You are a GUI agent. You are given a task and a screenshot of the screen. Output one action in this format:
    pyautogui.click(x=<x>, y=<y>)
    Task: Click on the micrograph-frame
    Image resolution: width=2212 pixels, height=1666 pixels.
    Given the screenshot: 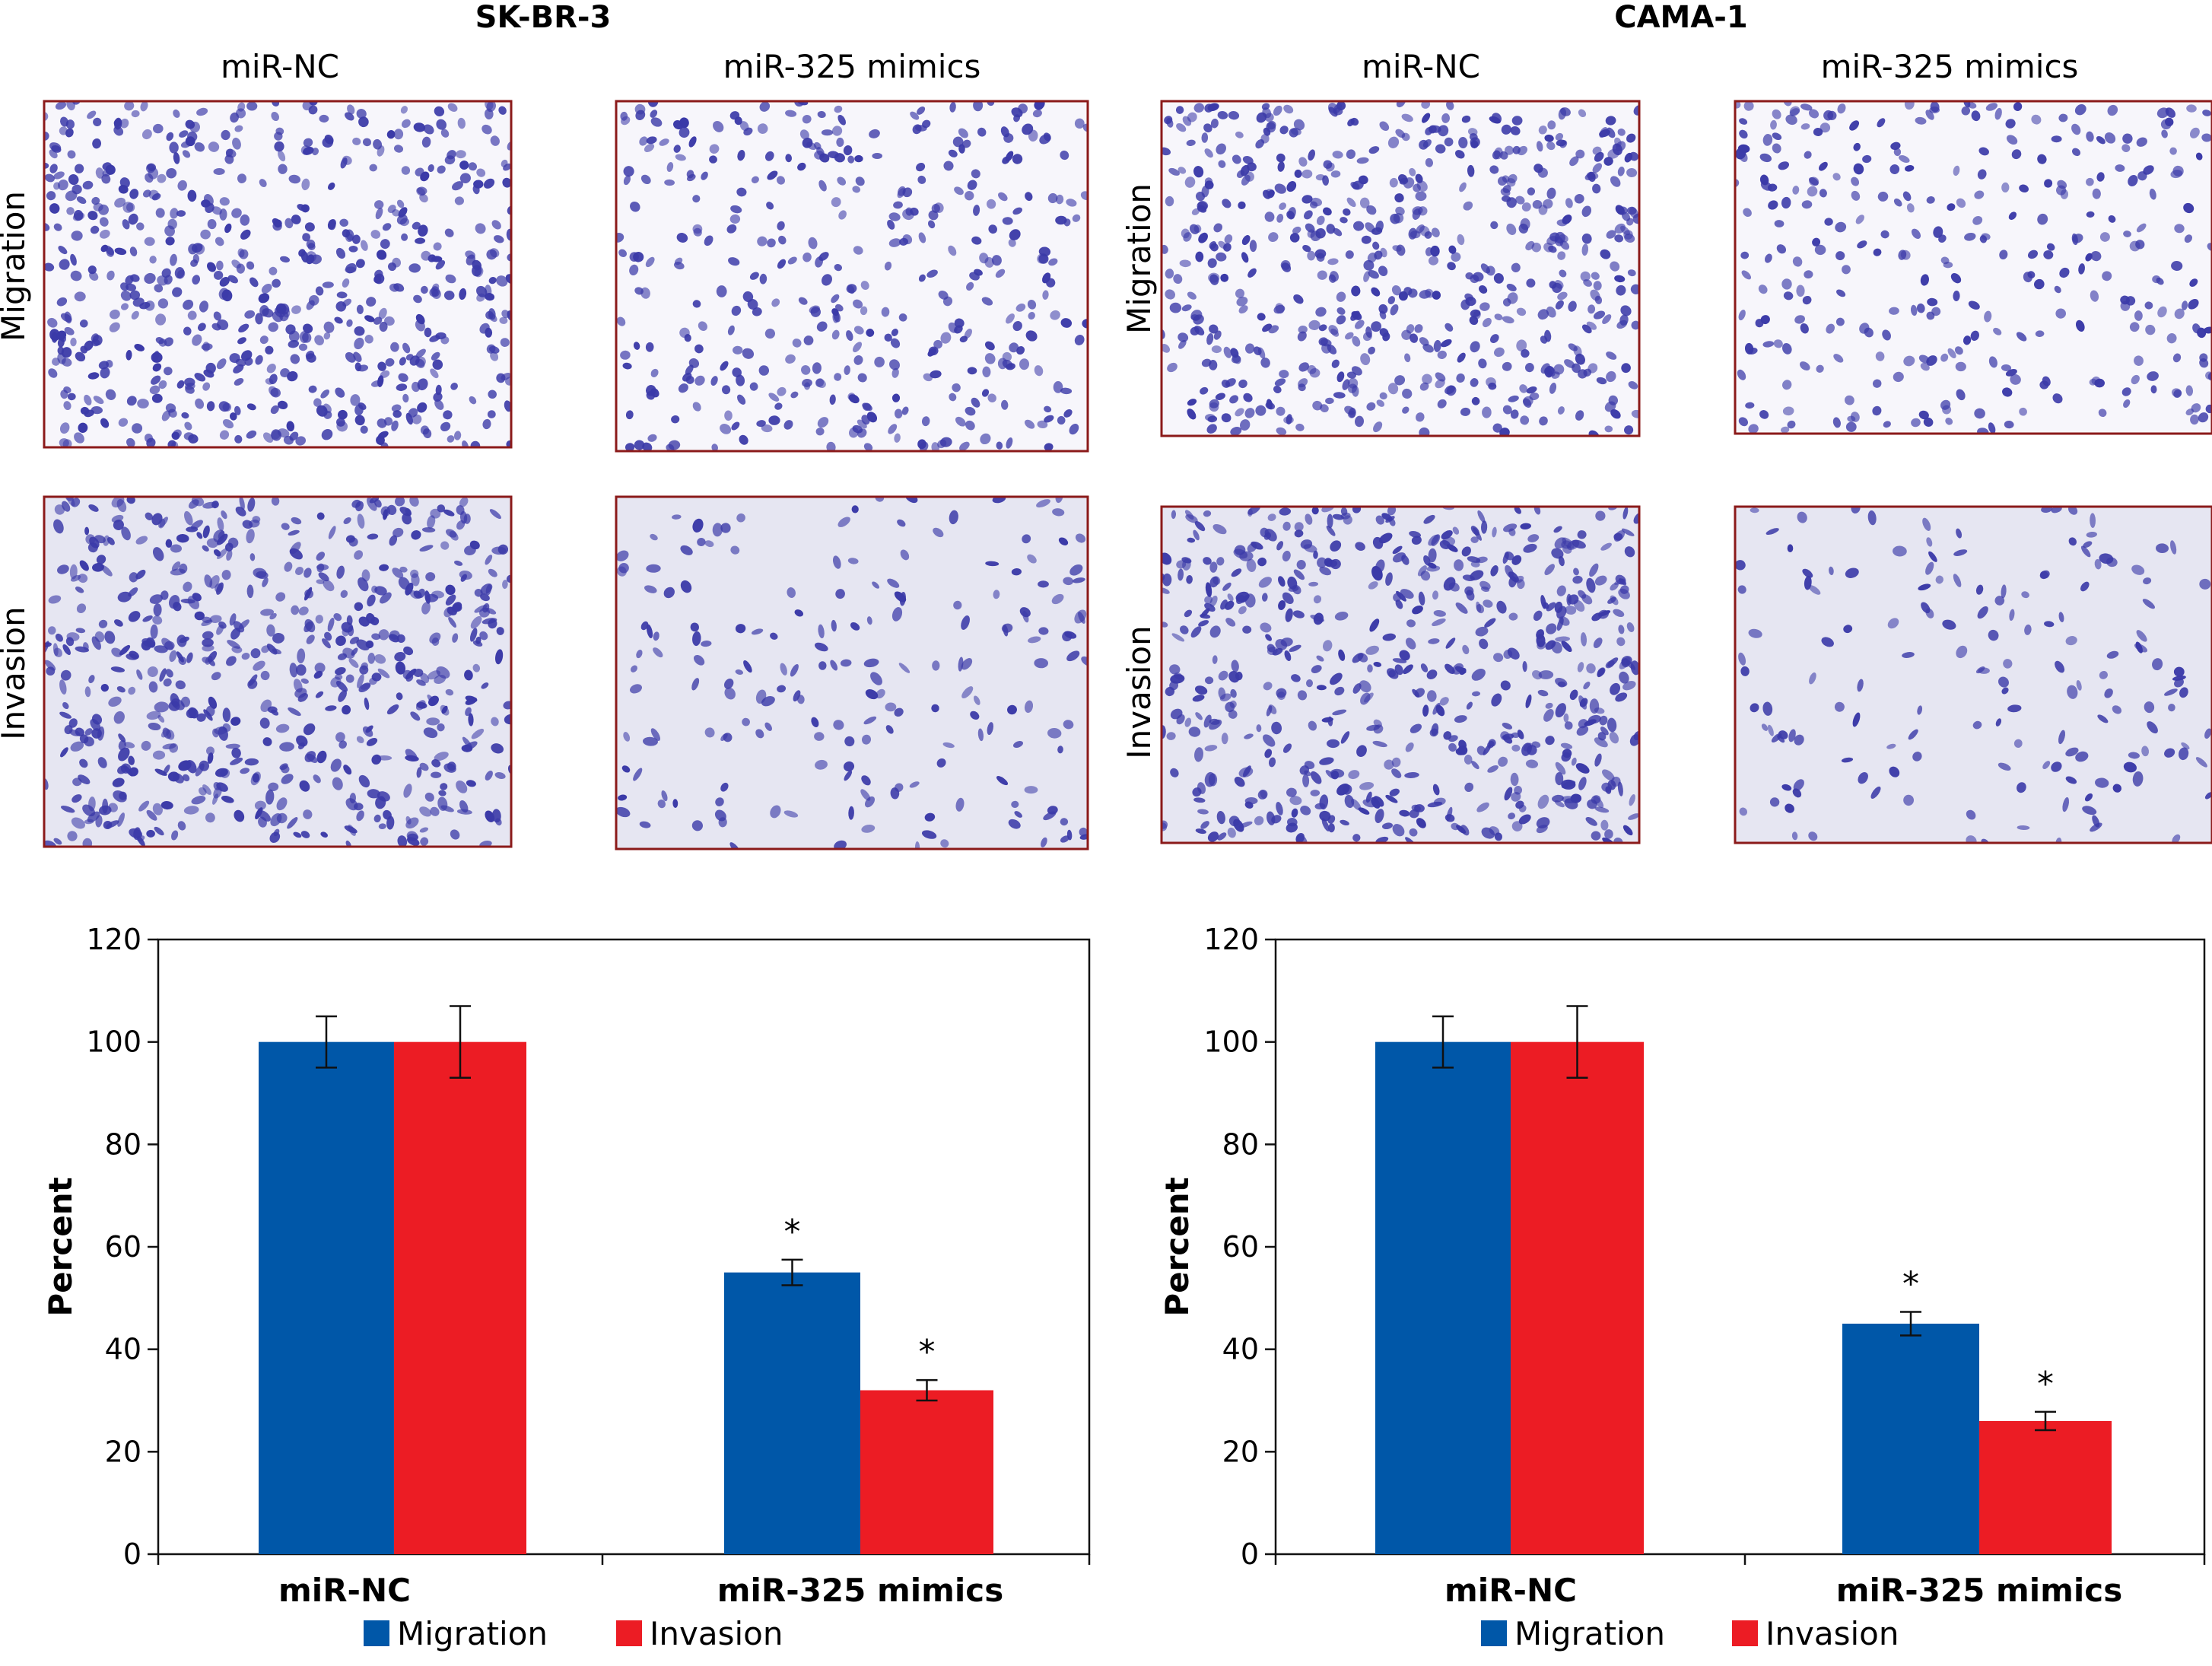 What is the action you would take?
    pyautogui.click(x=278, y=274)
    